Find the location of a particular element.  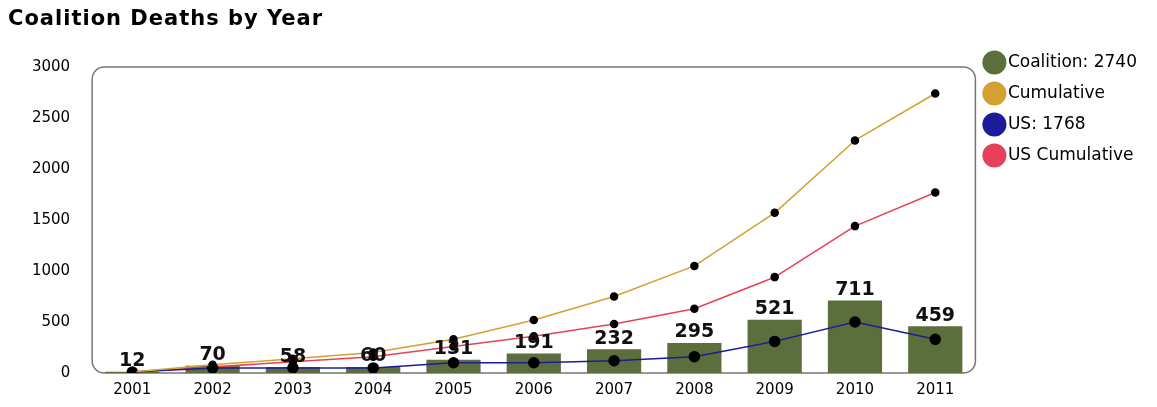

x-tick-label: 2007 is located at coordinates (614, 388).